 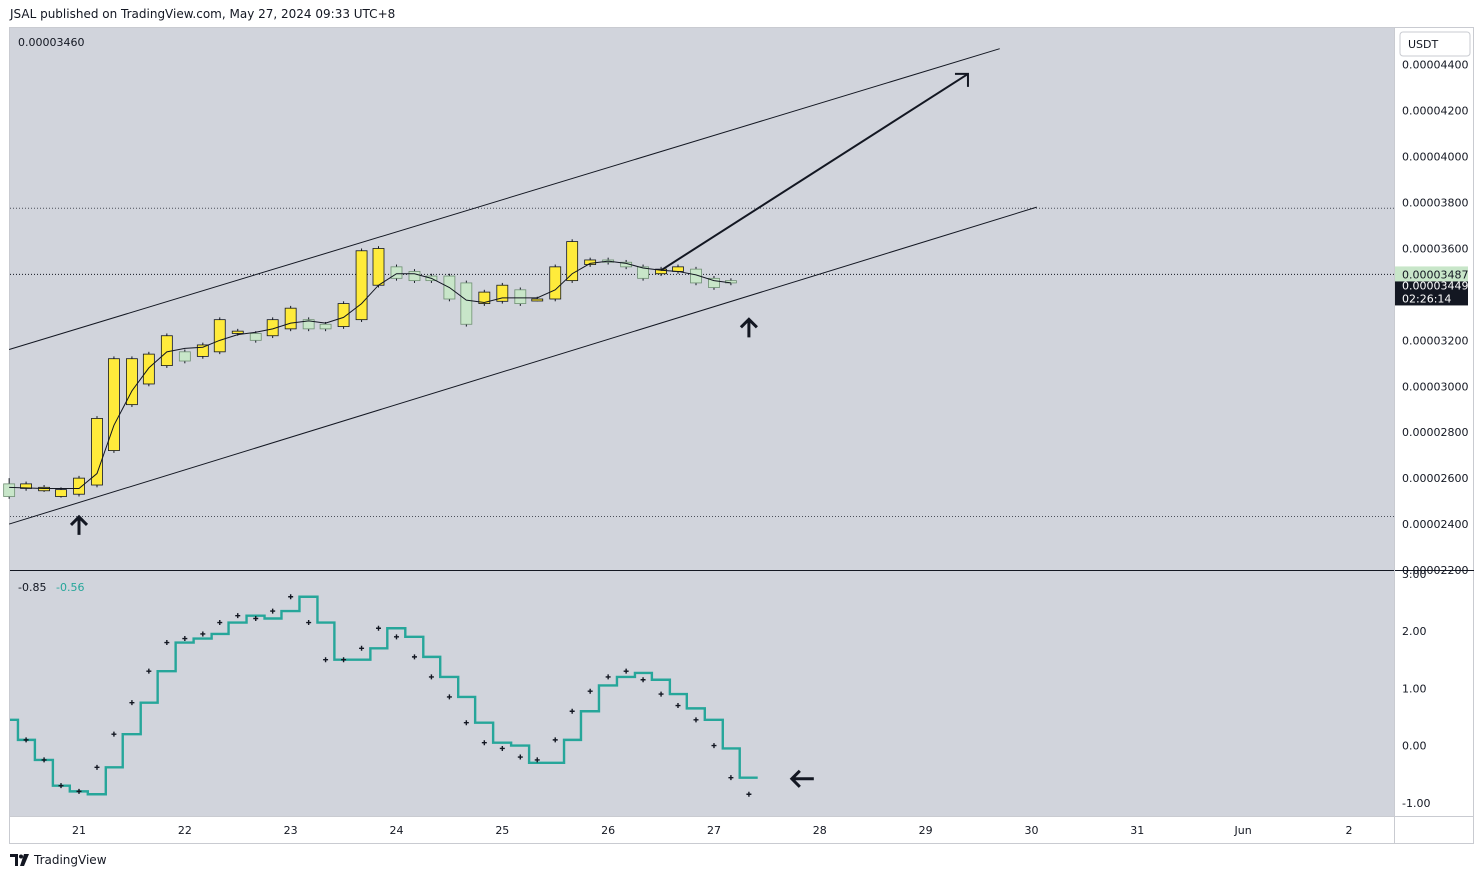 I want to click on time-tick-label: 26, so click(x=608, y=830).